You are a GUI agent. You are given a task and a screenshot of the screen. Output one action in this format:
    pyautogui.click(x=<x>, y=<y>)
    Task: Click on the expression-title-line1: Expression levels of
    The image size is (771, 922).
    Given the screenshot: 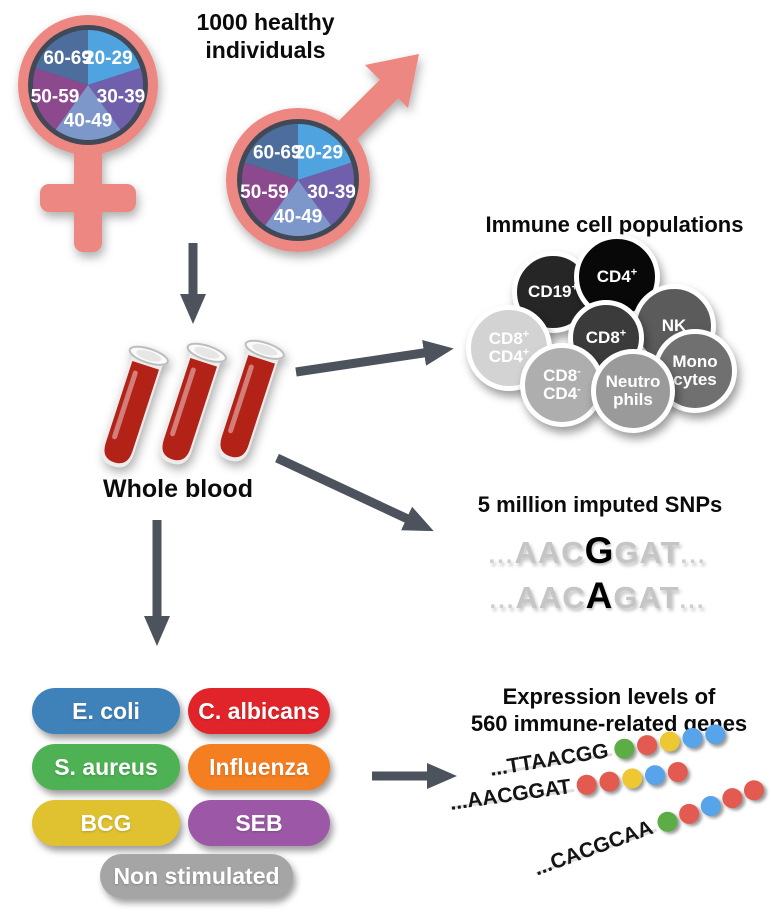 What is the action you would take?
    pyautogui.click(x=609, y=696)
    